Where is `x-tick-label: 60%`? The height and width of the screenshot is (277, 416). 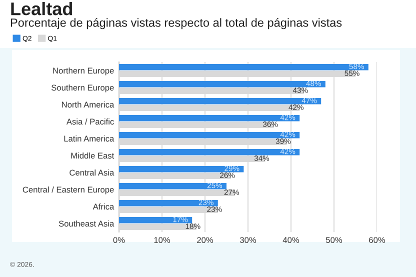 x-tick-label: 60% is located at coordinates (377, 240).